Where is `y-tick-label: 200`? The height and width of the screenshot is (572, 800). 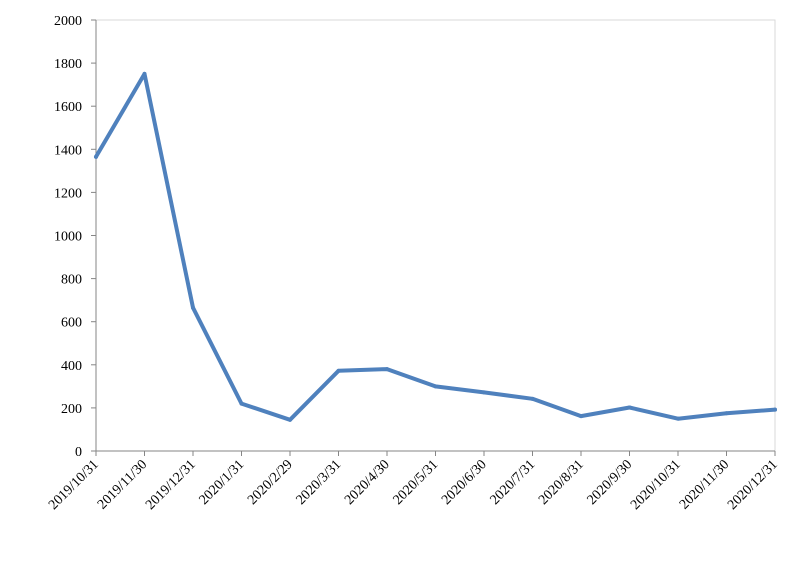 y-tick-label: 200 is located at coordinates (71, 409).